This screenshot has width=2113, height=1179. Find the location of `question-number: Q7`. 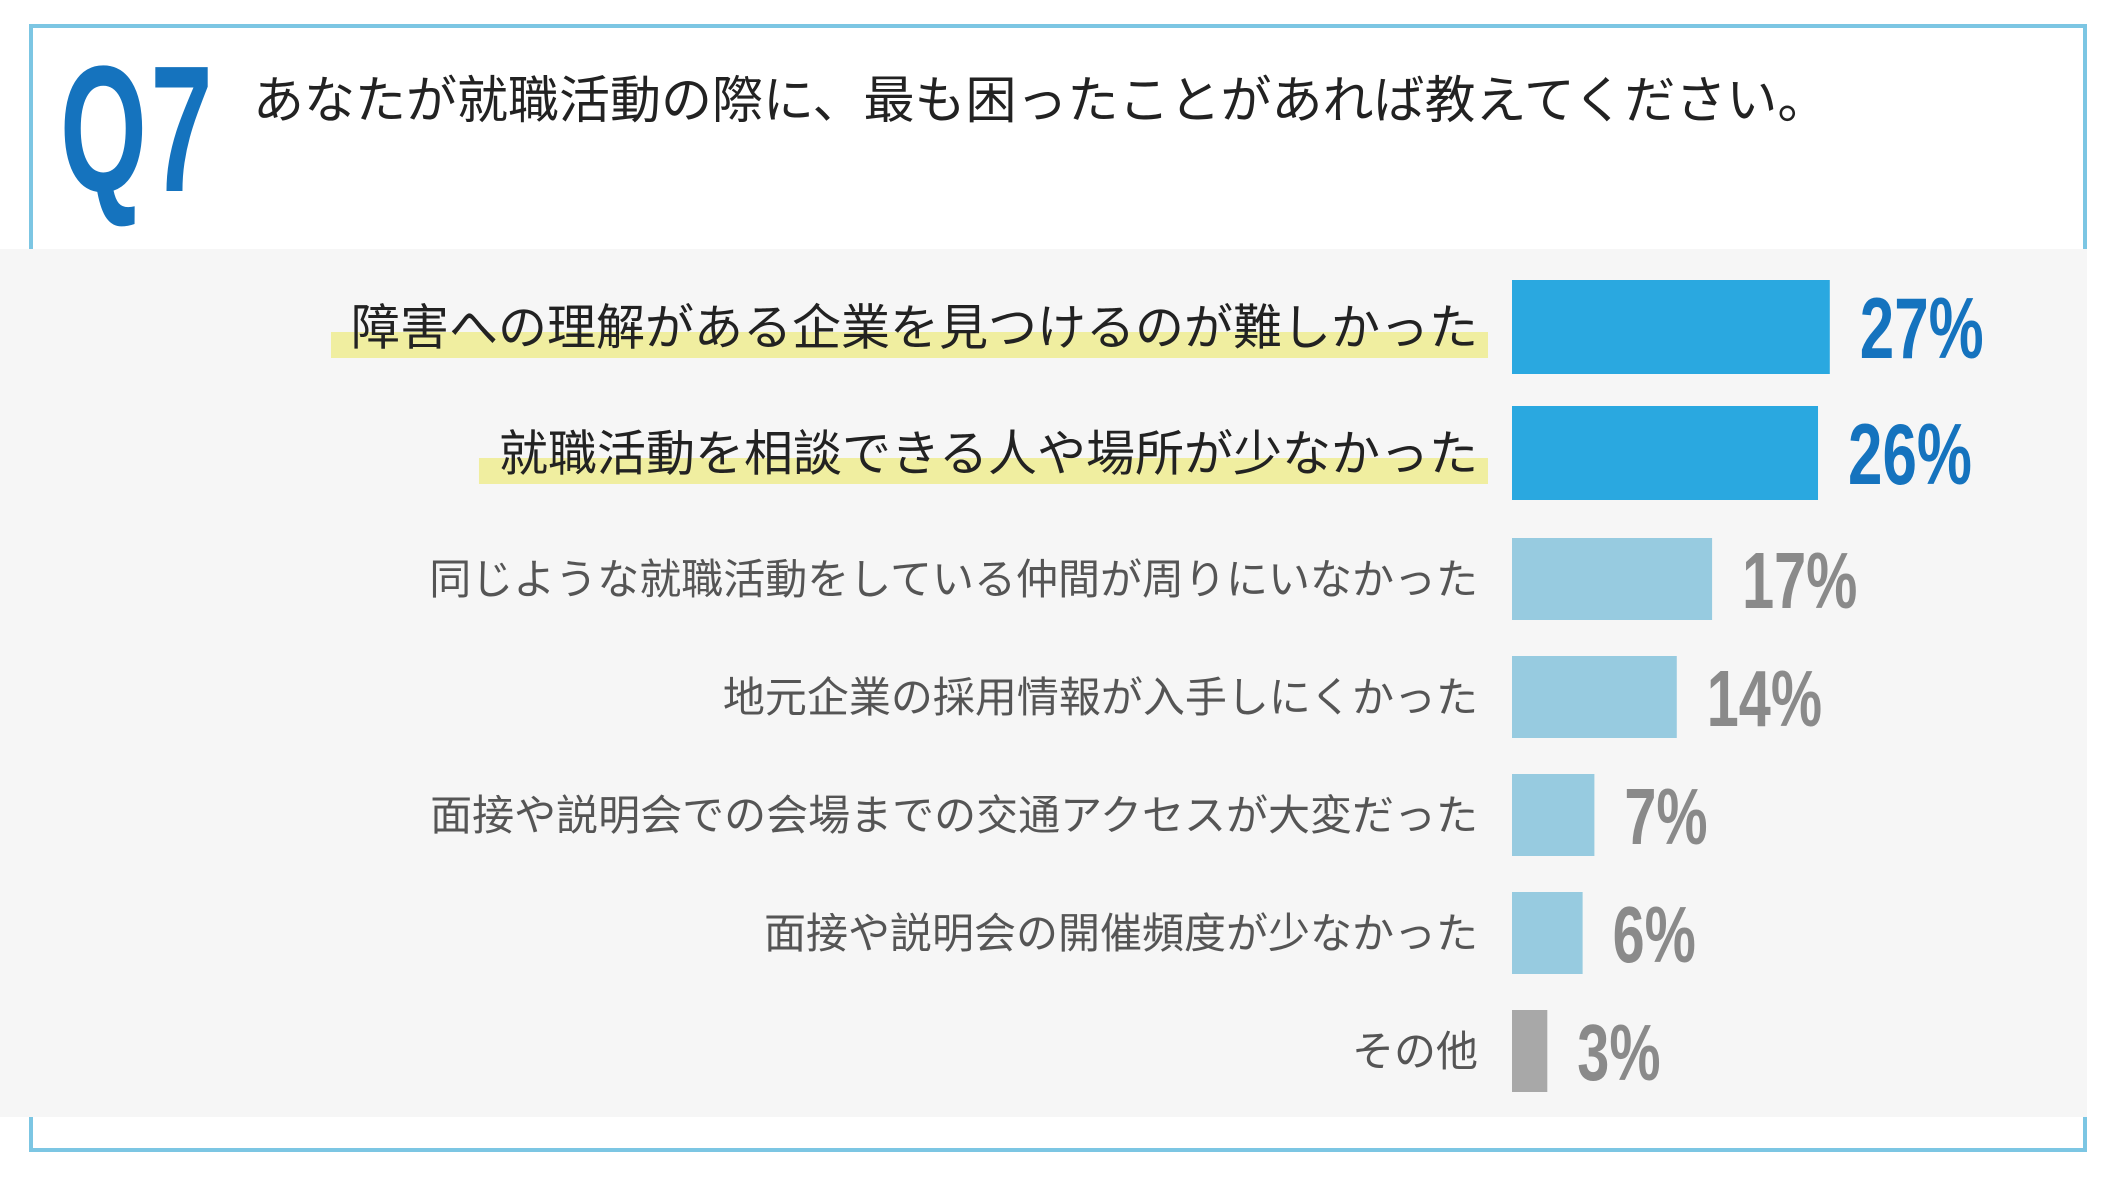

question-number: Q7 is located at coordinates (138, 129).